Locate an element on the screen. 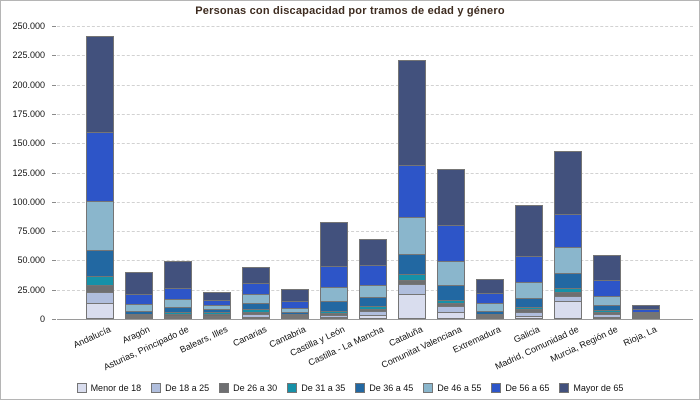 This screenshot has width=700, height=400. legend-item: De 18 a 25 is located at coordinates (180, 388).